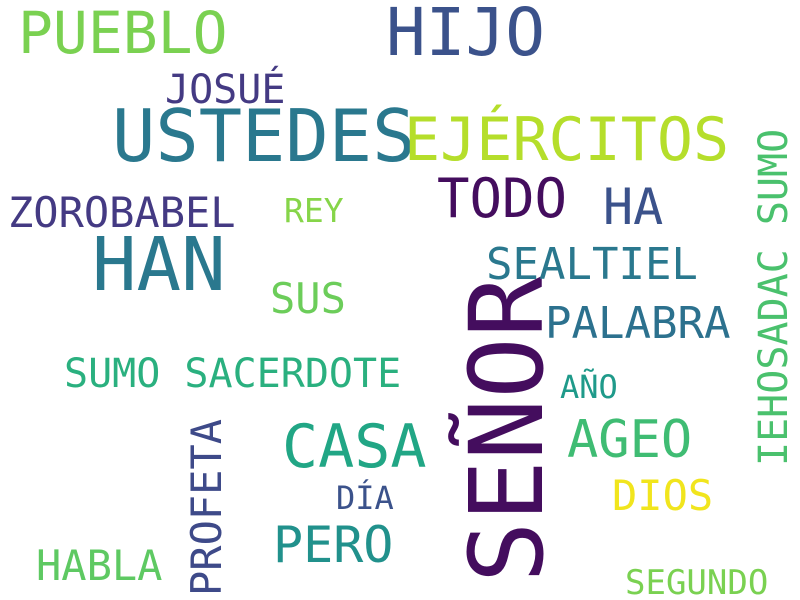 The height and width of the screenshot is (600, 800). Describe the element at coordinates (507, 429) in the screenshot. I see `word-senor: SEÑOR` at that location.